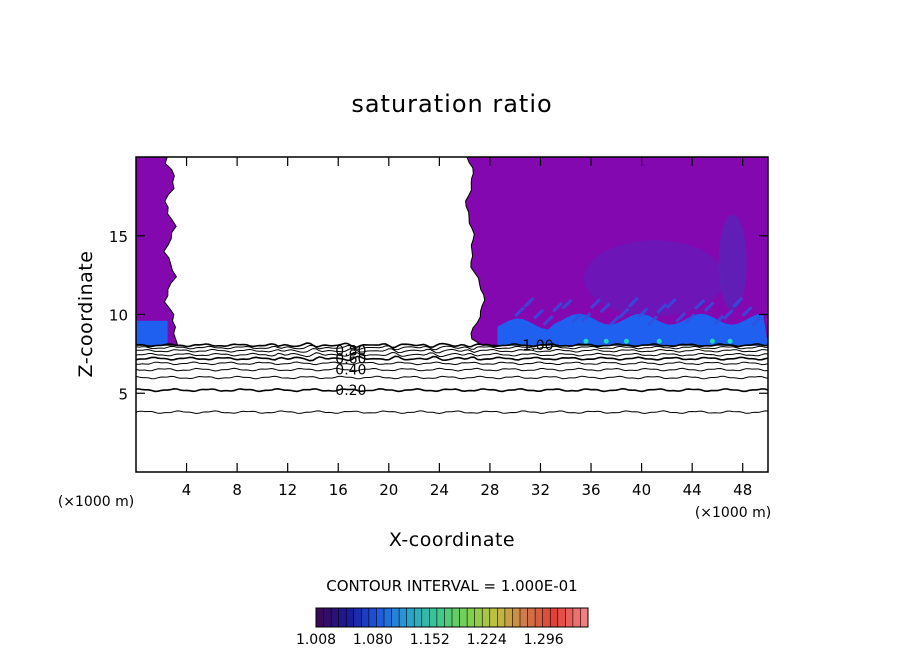  What do you see at coordinates (742, 490) in the screenshot?
I see `x-tick-label: 48` at bounding box center [742, 490].